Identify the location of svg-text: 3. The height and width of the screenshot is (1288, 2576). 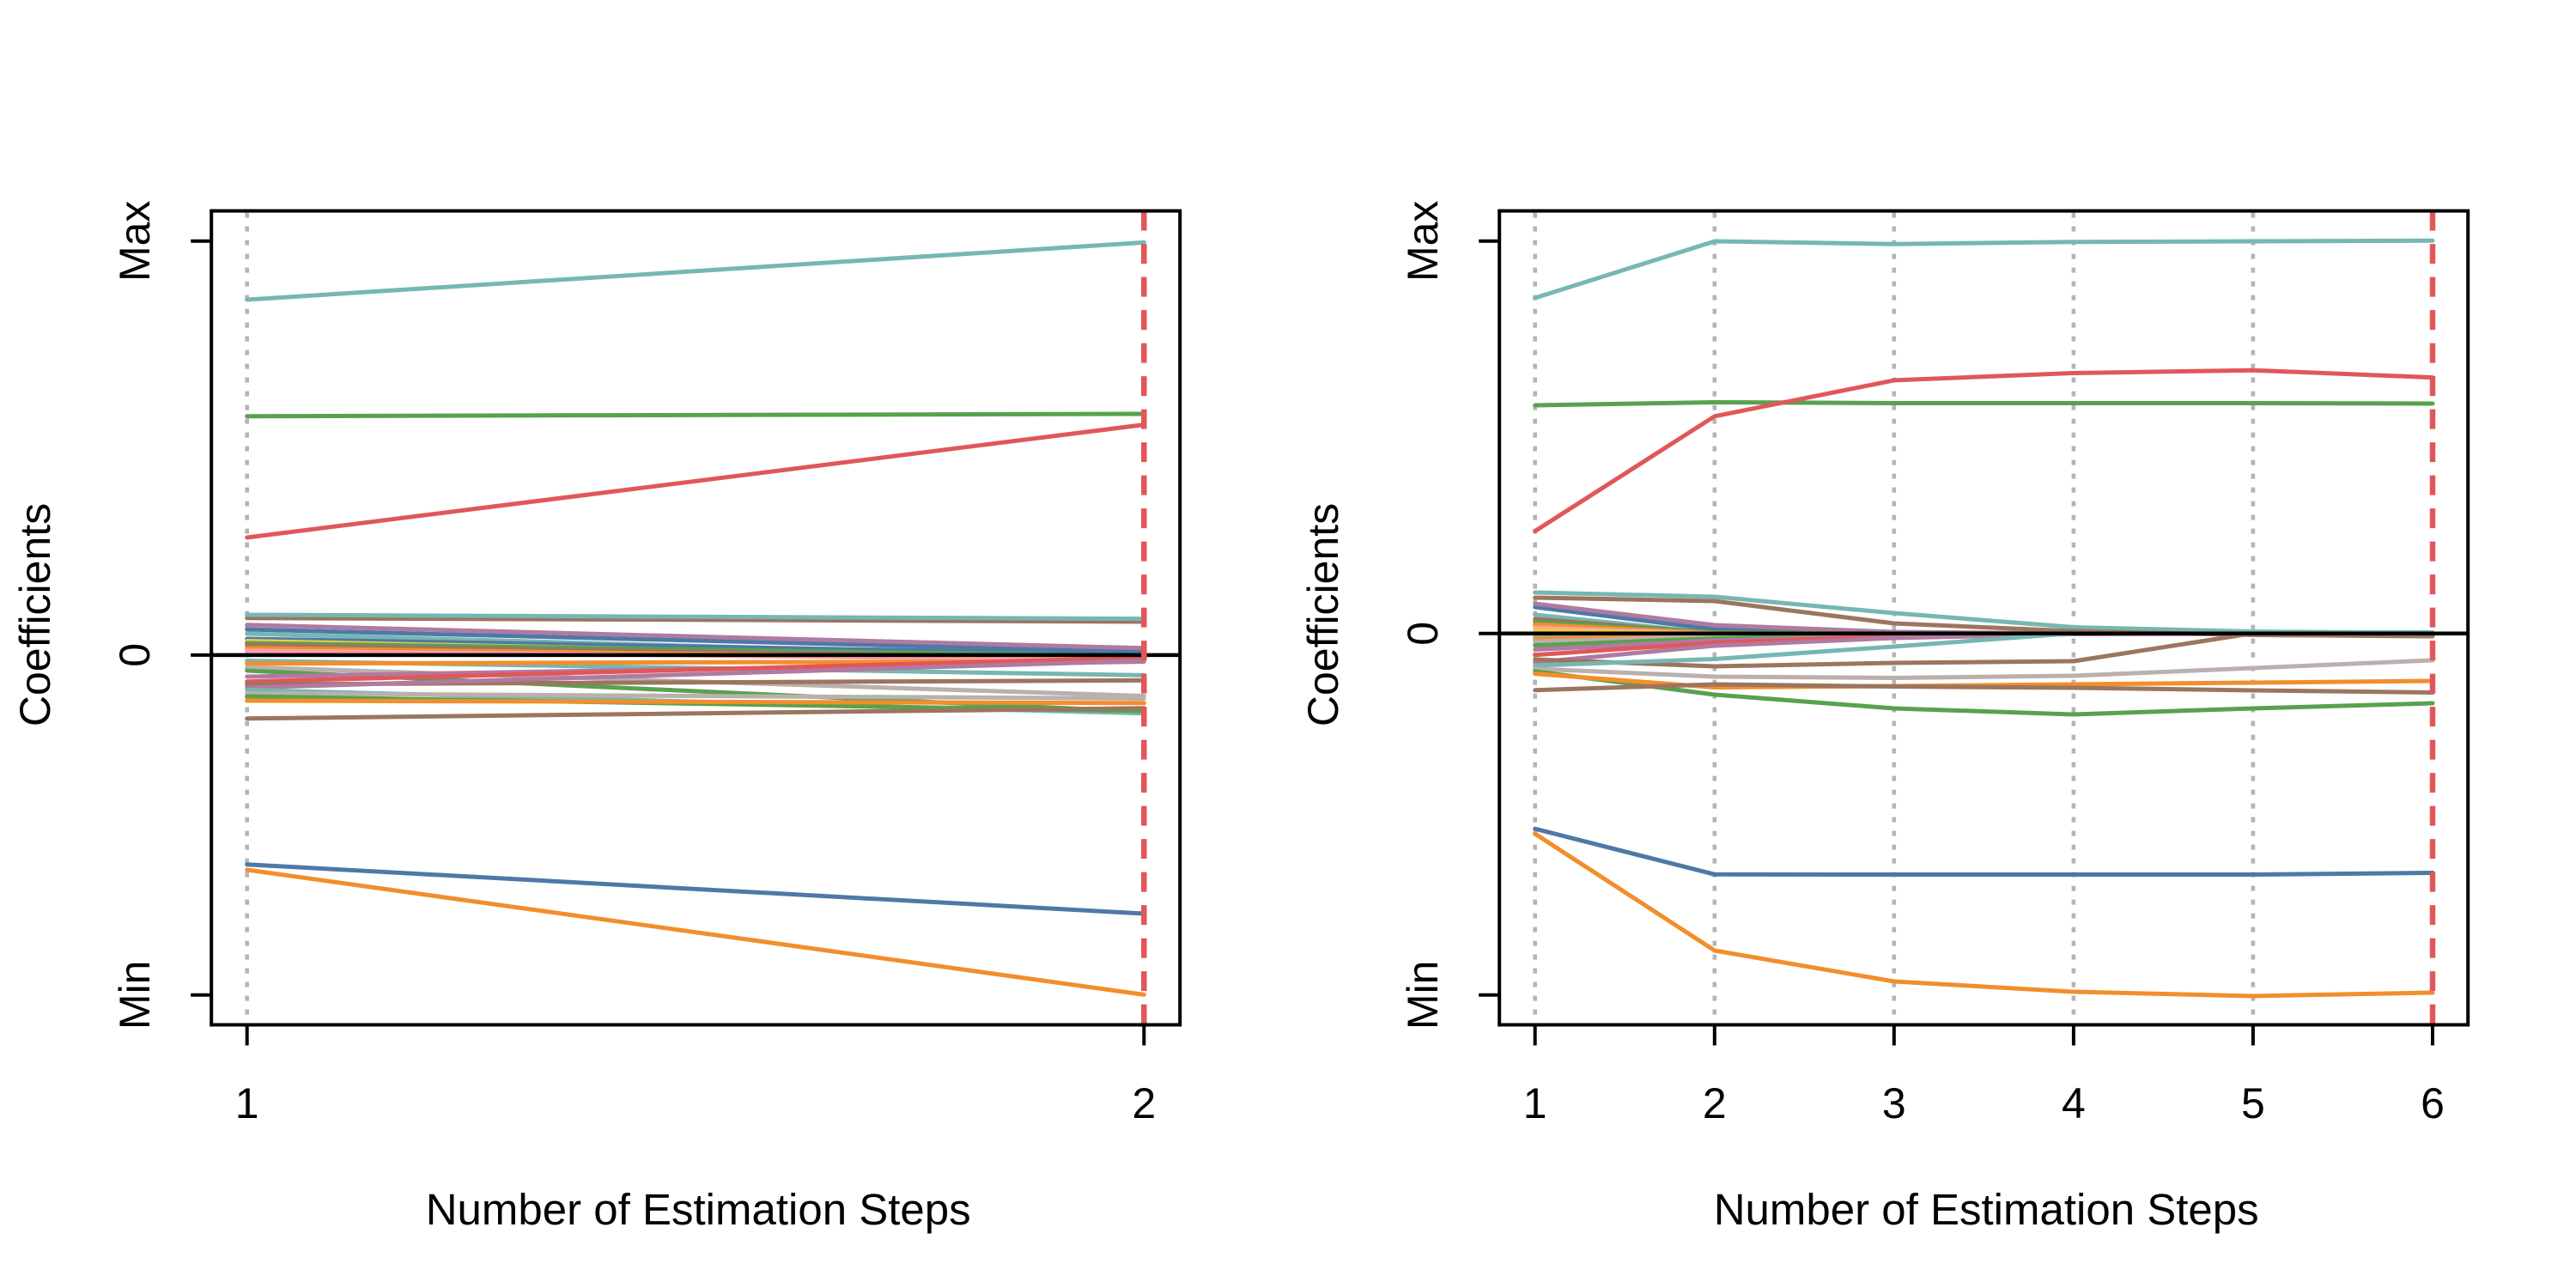
(1894, 1103).